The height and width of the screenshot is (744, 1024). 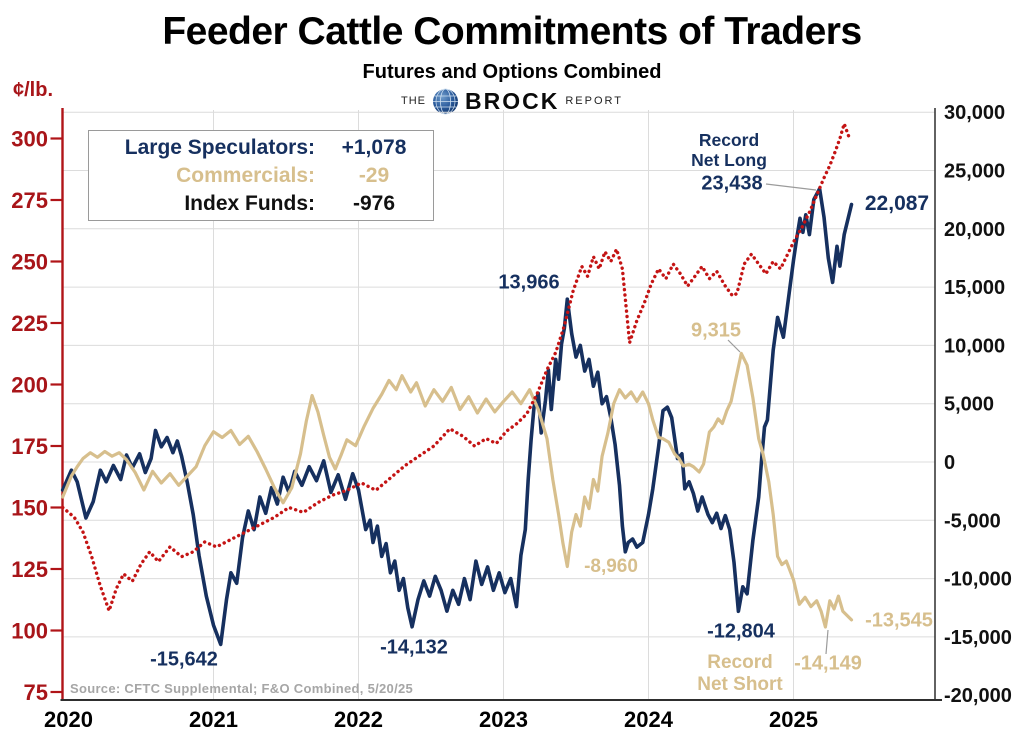 What do you see at coordinates (213, 719) in the screenshot?
I see `x-axis-tick-label: 2021` at bounding box center [213, 719].